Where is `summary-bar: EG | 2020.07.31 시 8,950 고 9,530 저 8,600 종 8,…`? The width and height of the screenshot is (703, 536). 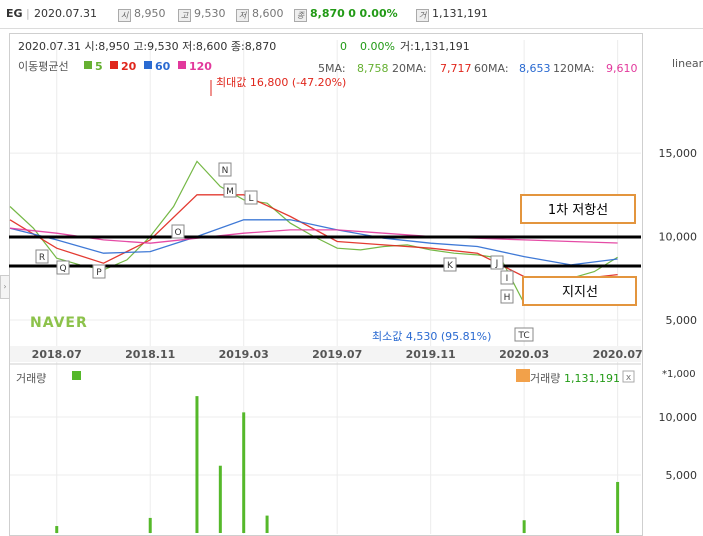
summary-bar: EG | 2020.07.31 시 8,950 고 9,530 저 8,600 종 8,… is located at coordinates (351, 14).